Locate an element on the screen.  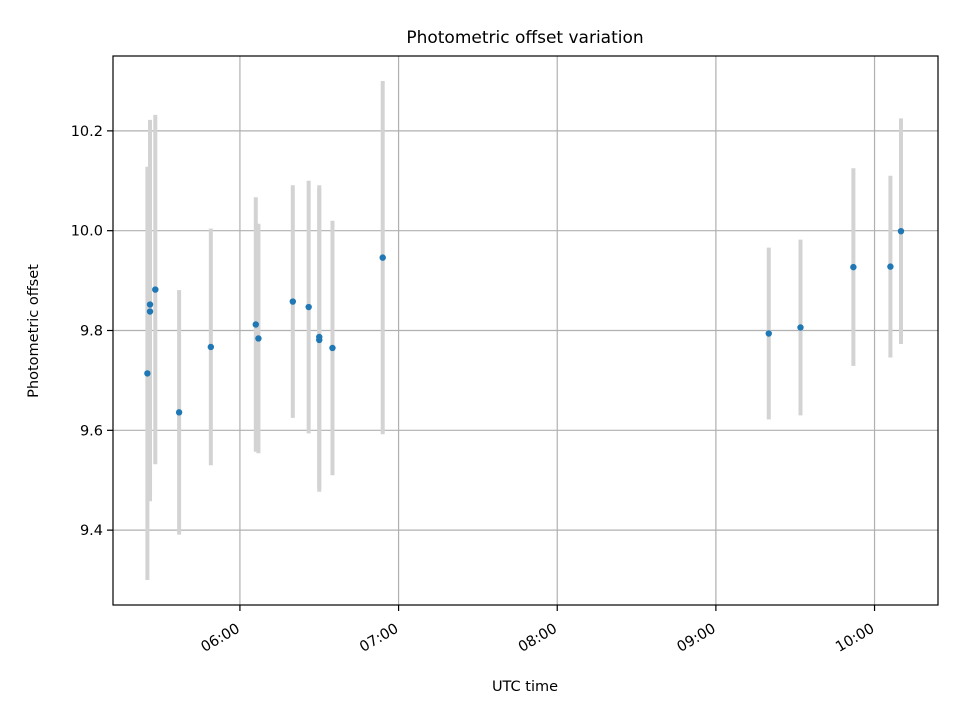
y-tick-label: 9.8 is located at coordinates (91, 332).